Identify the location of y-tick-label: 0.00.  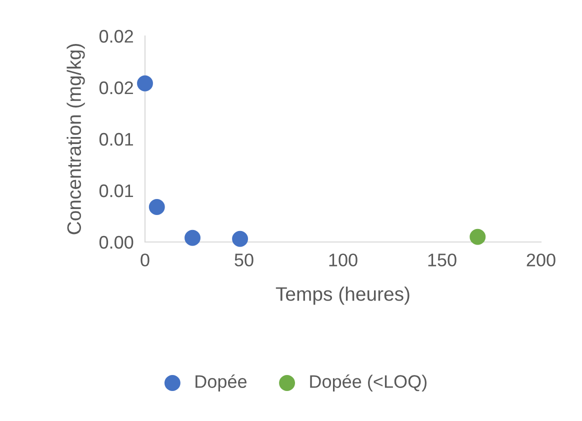
(116, 242).